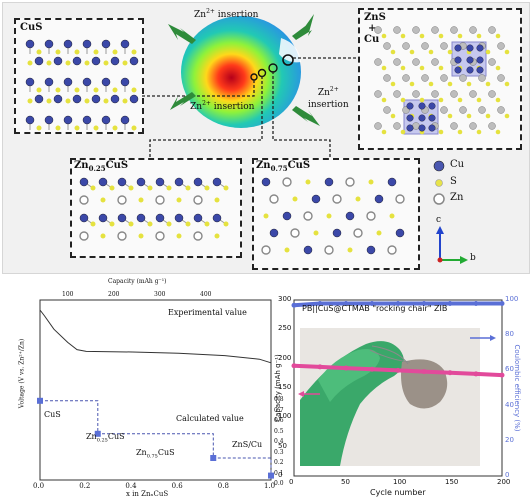 Image resolution: width=532 pixels, height=500 pixels. What do you see at coordinates (375, 17) in the screenshot?
I see `zns-text: ZnS` at bounding box center [375, 17].